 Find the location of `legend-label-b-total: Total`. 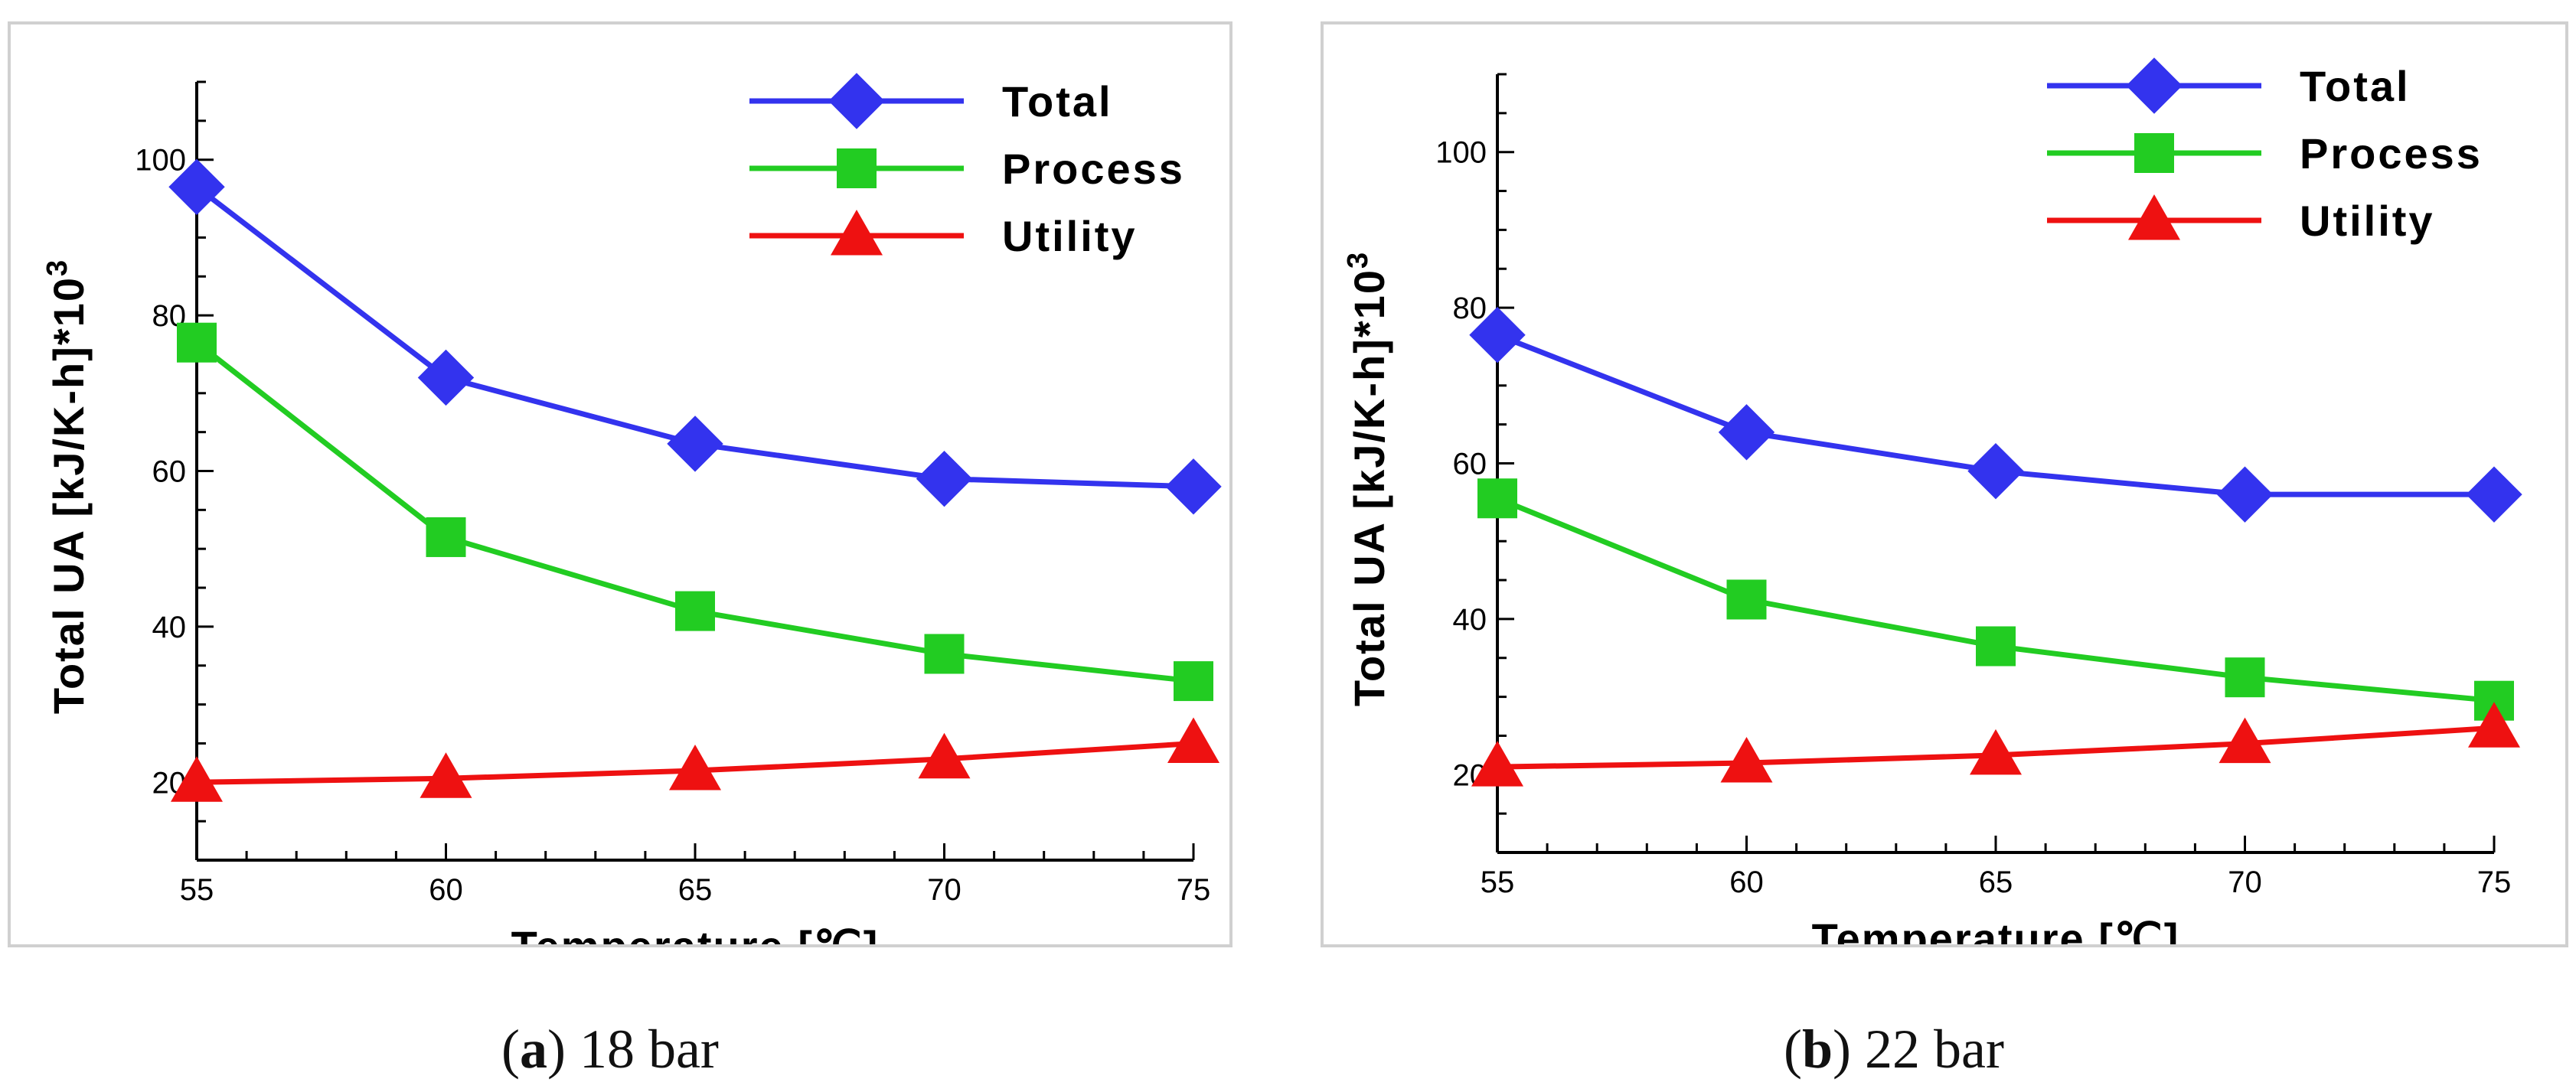

legend-label-b-total: Total is located at coordinates (2355, 86).